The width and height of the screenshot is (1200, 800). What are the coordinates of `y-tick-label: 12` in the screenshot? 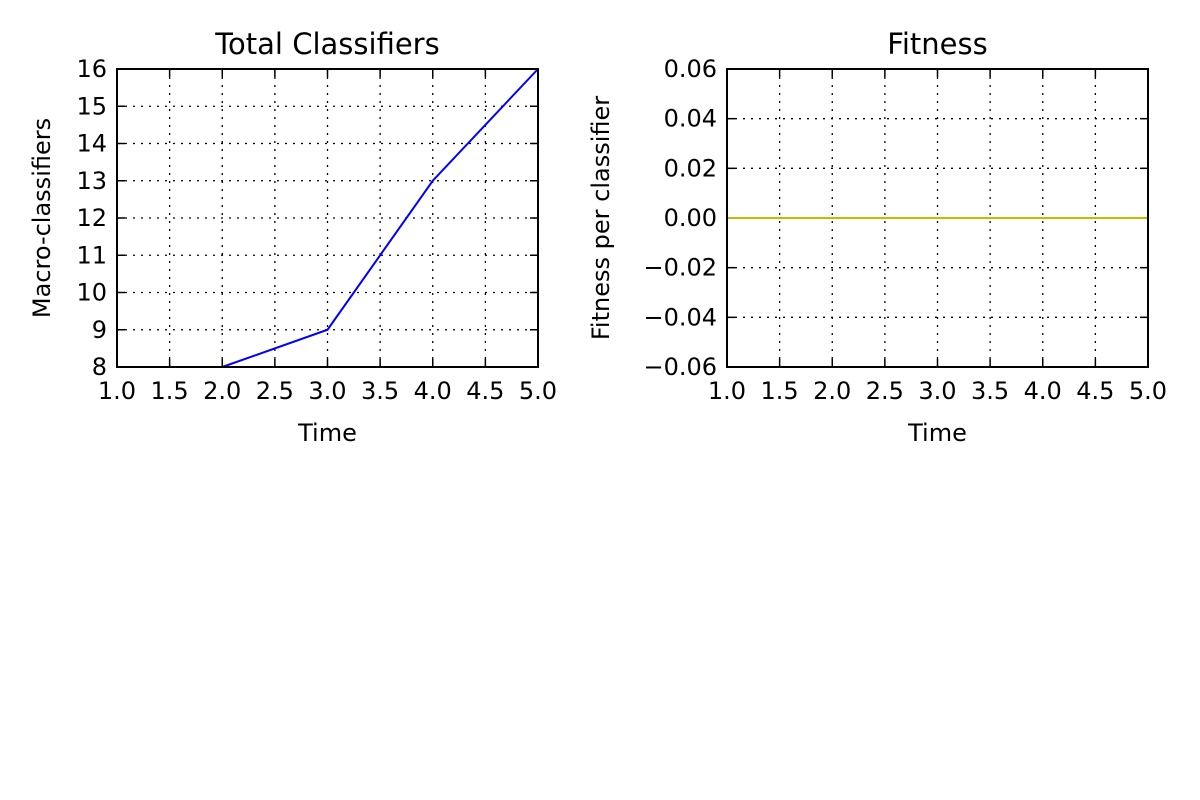 It's located at (91, 218).